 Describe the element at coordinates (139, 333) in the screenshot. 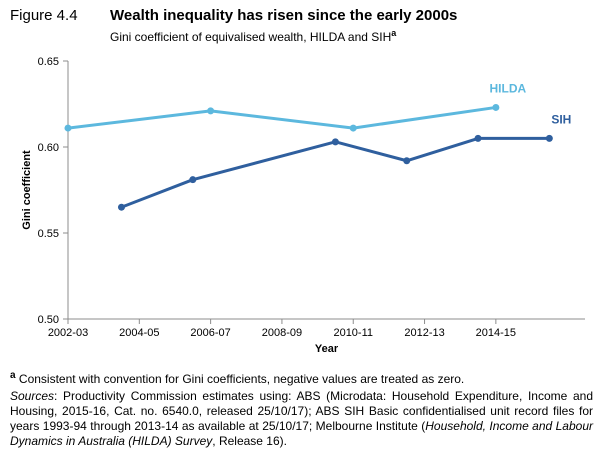

I see `x-tick-label: 2004-05` at that location.